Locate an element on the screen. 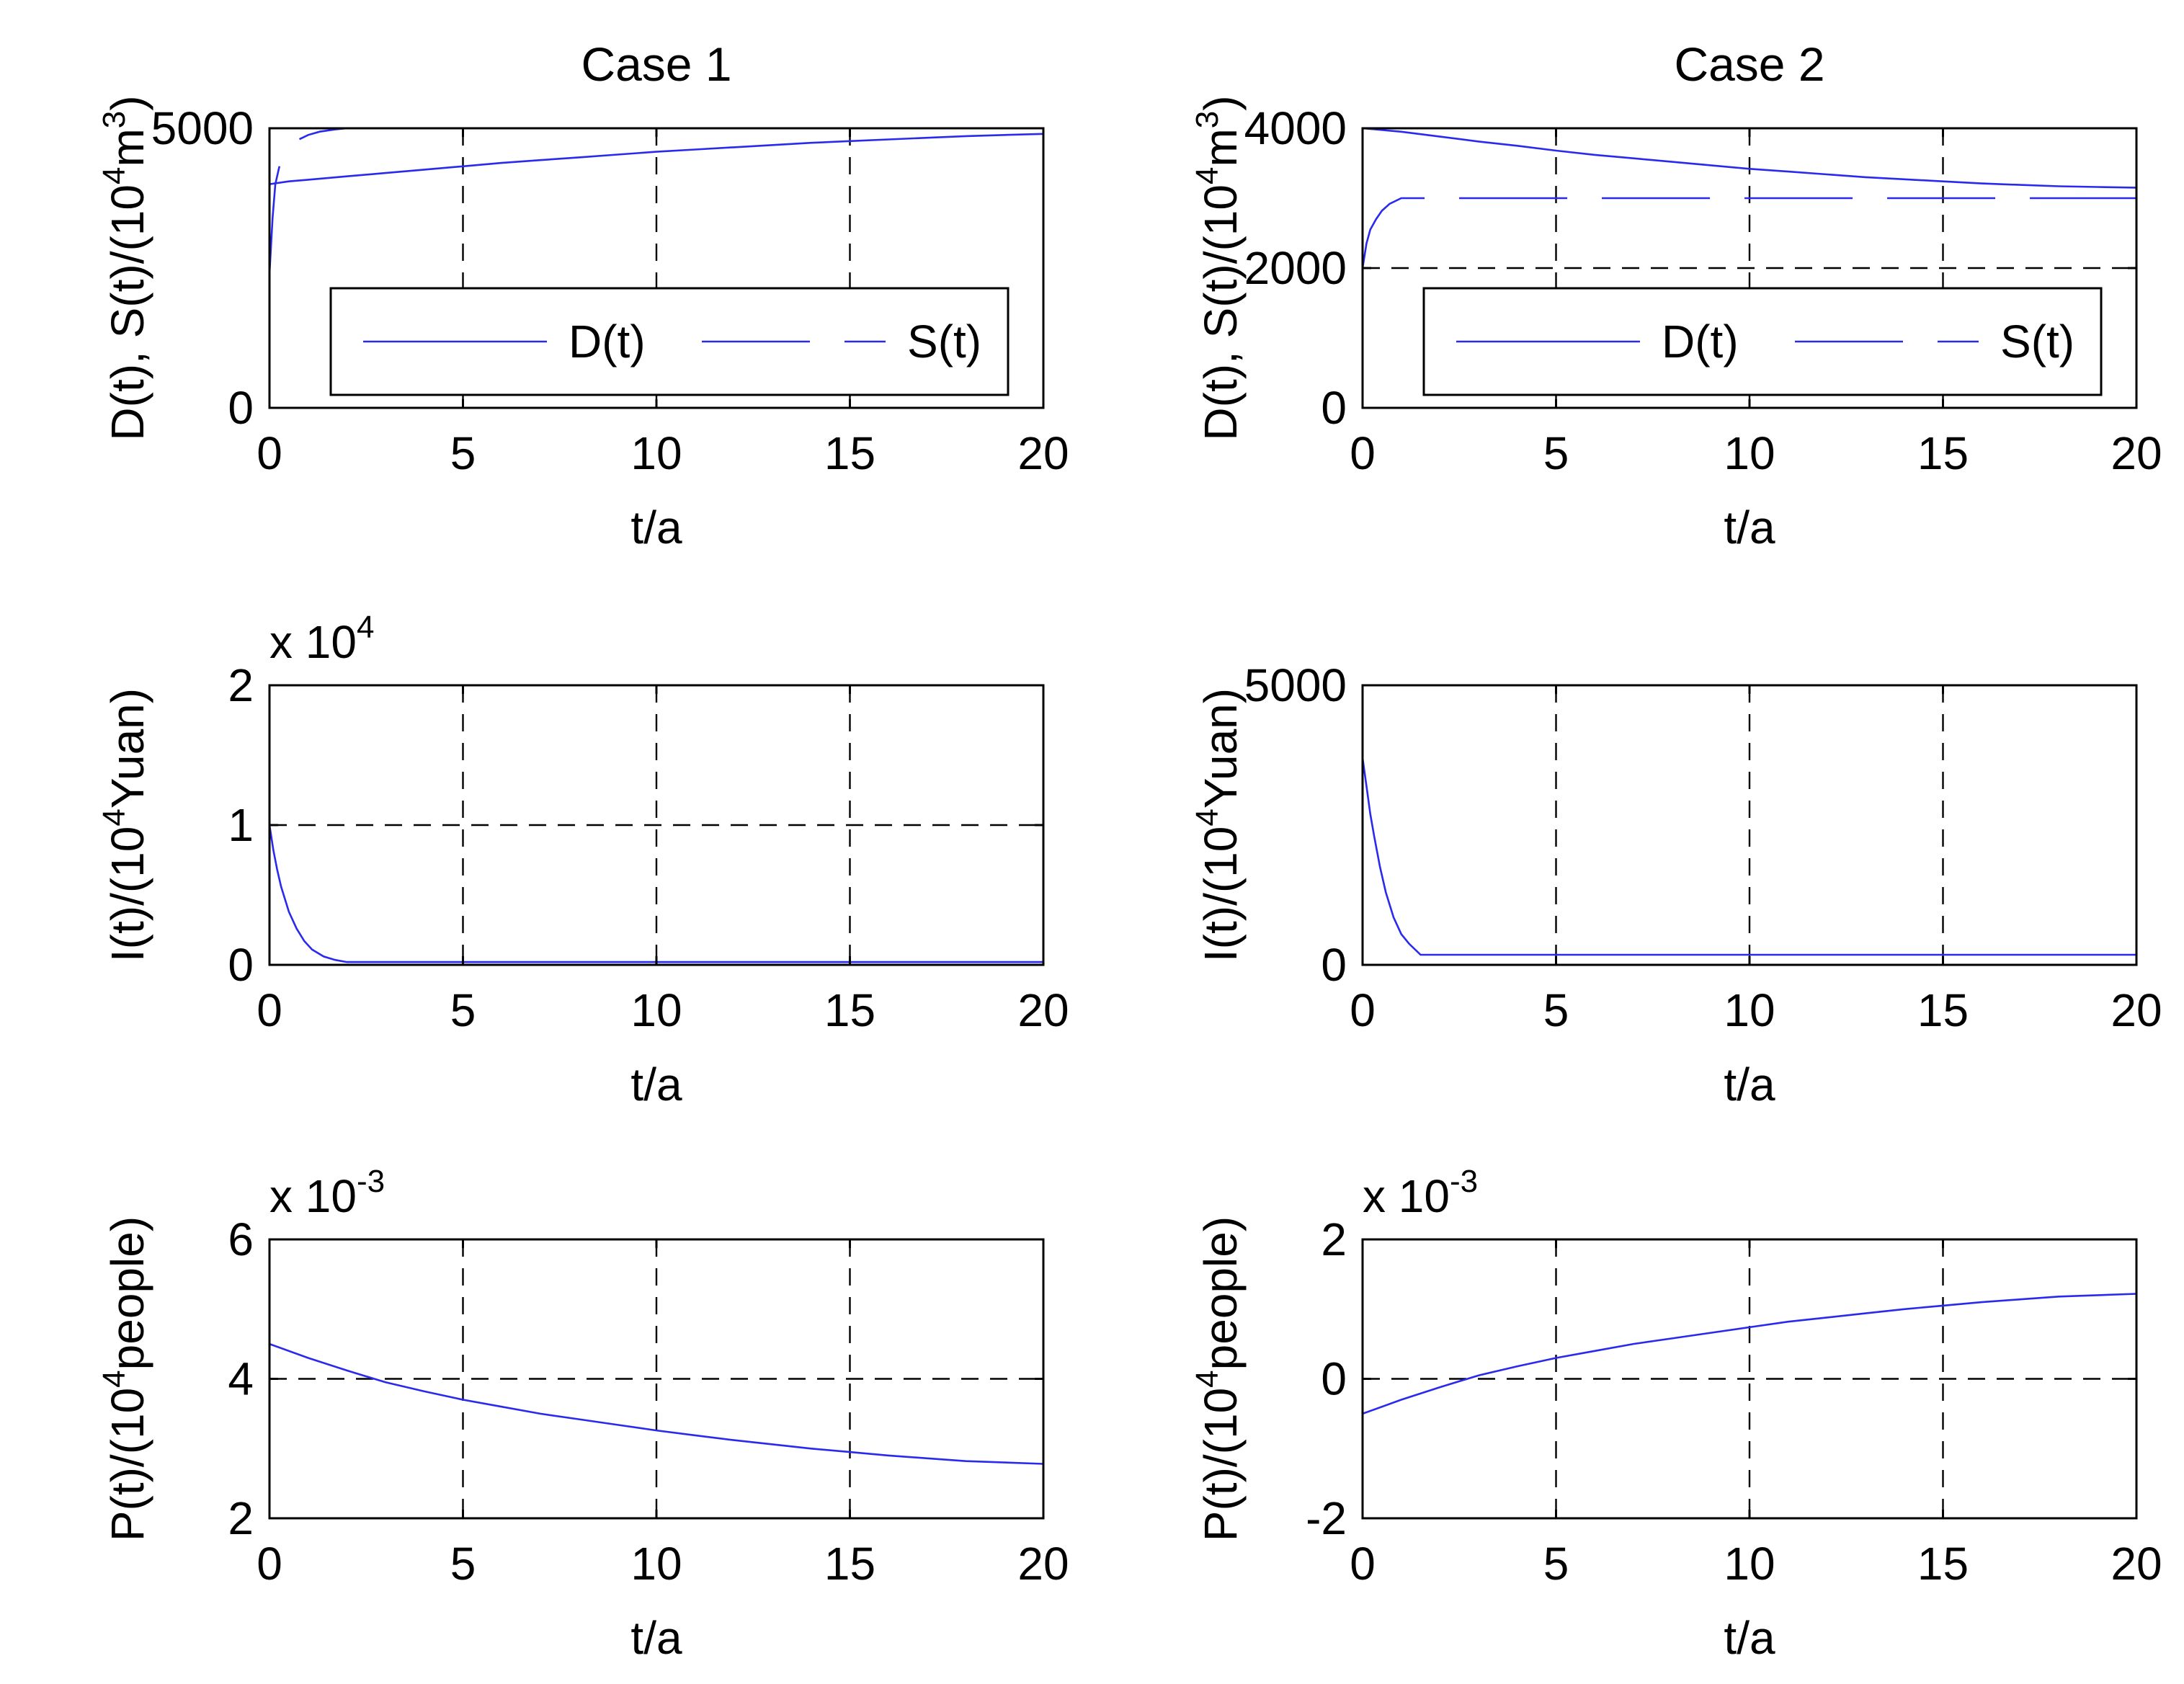  legend-box is located at coordinates (669, 341).